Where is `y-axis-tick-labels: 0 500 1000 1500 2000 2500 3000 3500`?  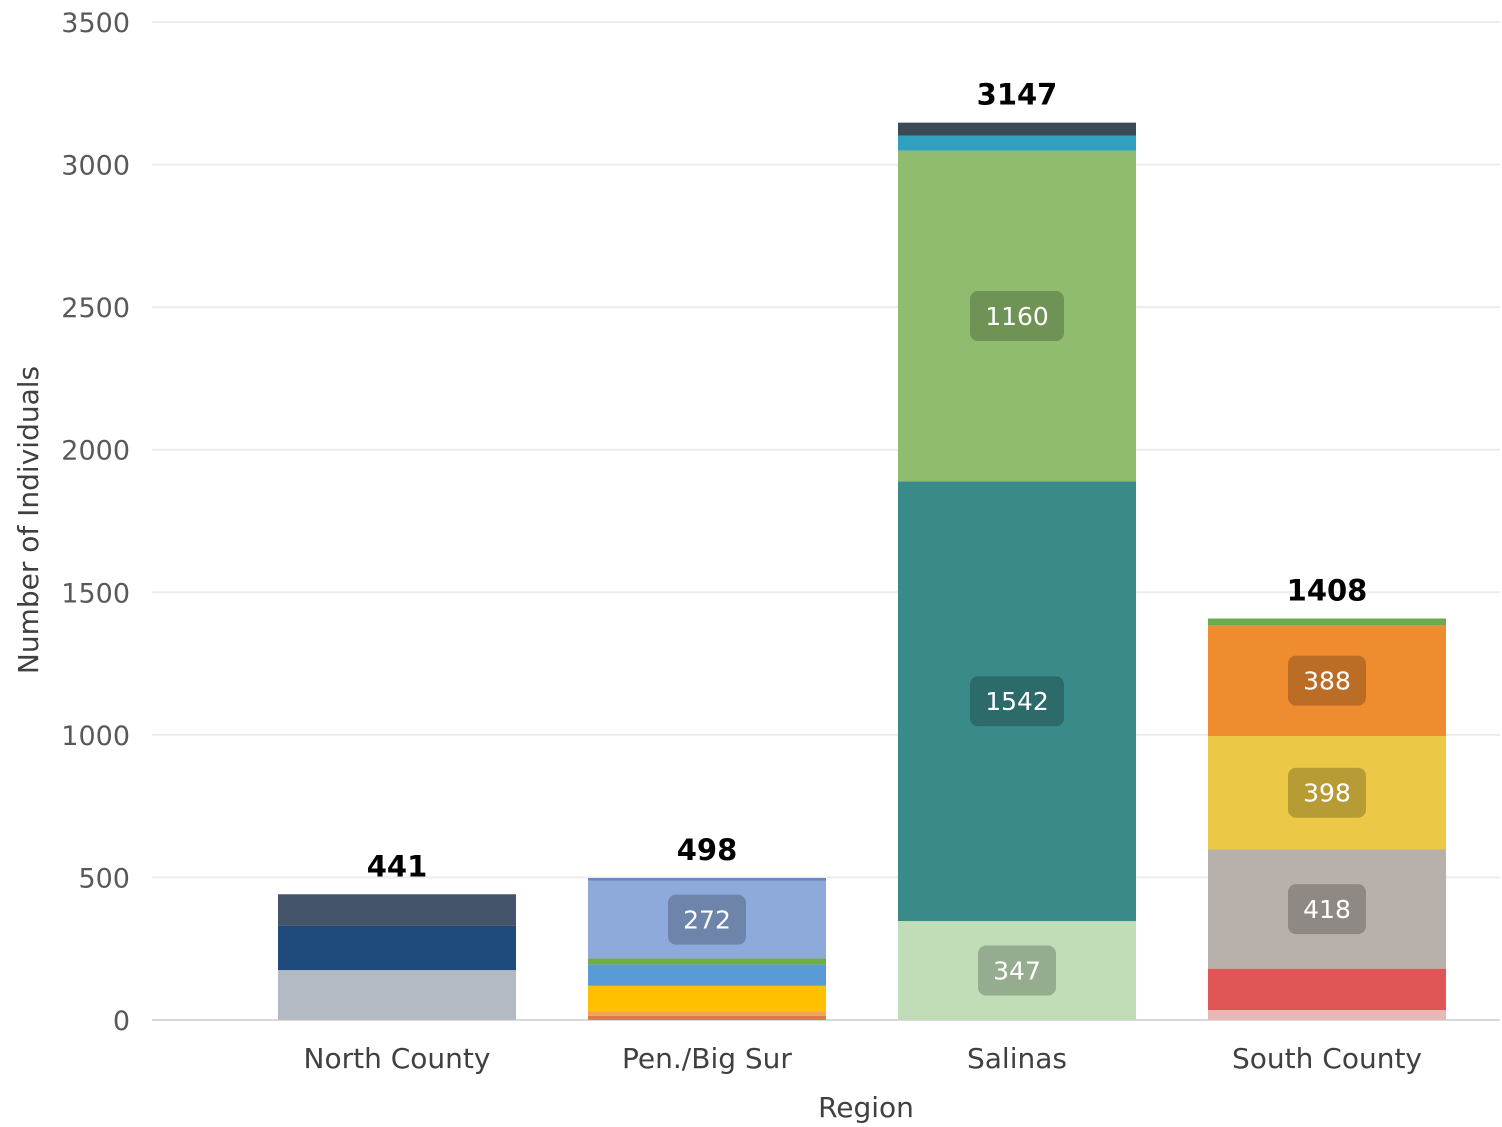 y-axis-tick-labels: 0 500 1000 1500 2000 2500 3000 3500 is located at coordinates (95, 522).